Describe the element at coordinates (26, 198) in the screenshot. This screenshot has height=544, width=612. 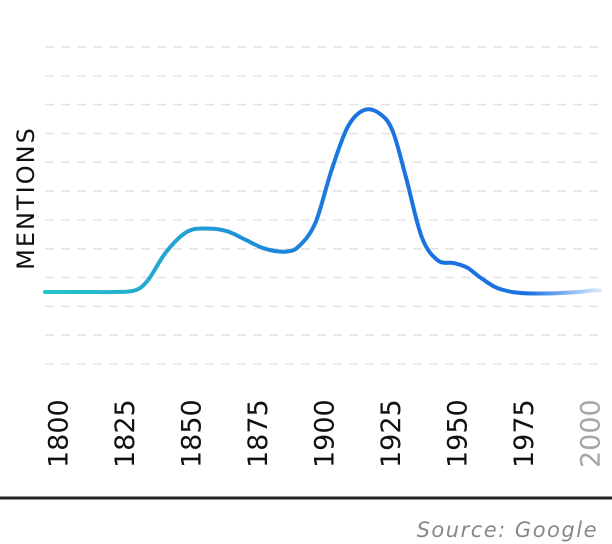
I see `y-axis-label: MENTIONS` at that location.